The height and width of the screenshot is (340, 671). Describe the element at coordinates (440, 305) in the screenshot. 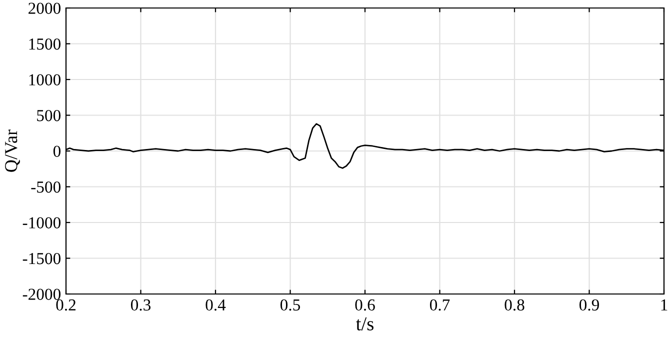

I see `x-tick-label: 0.7` at that location.